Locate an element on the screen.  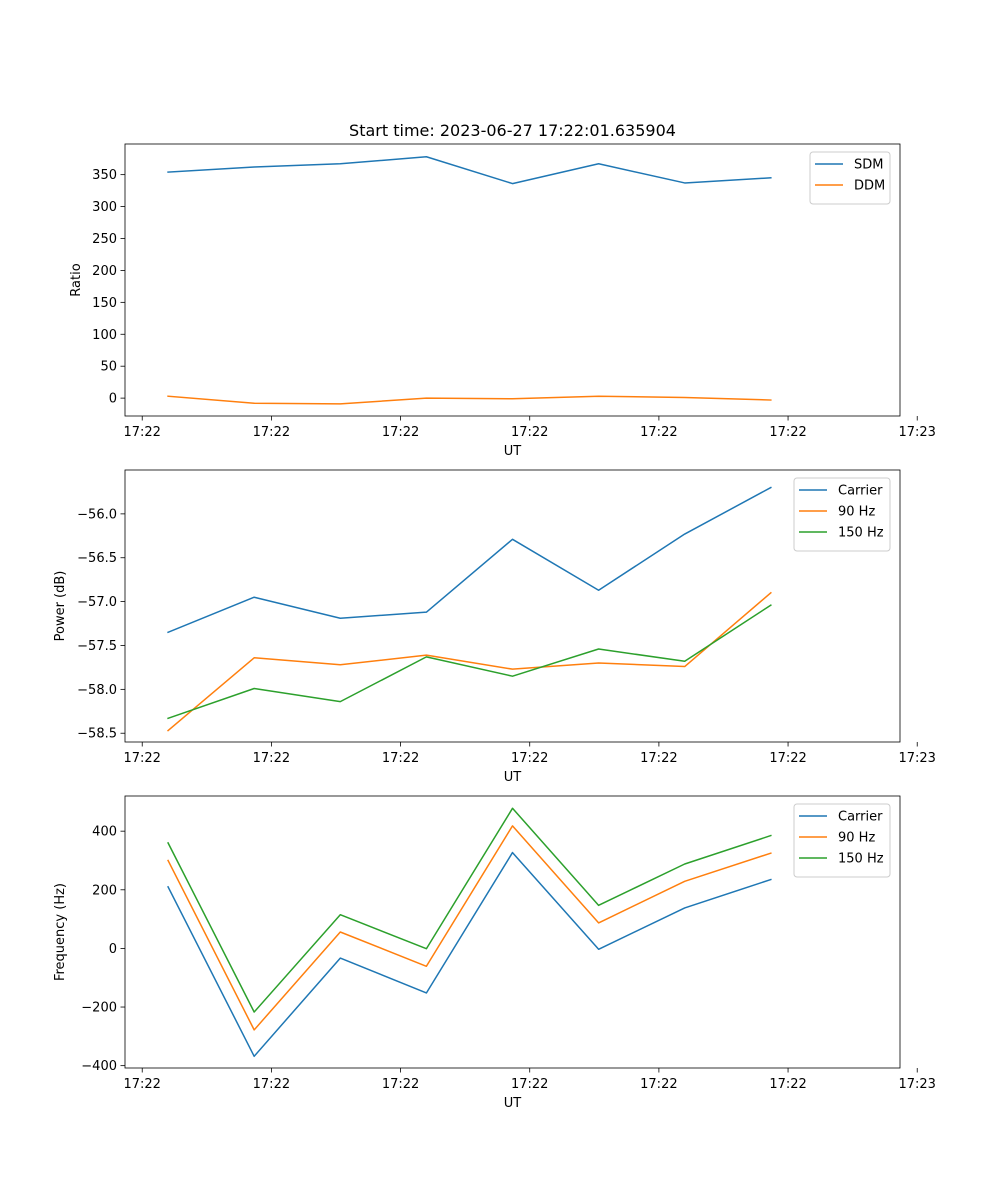
y-tick-label: −200 is located at coordinates (99, 1008).